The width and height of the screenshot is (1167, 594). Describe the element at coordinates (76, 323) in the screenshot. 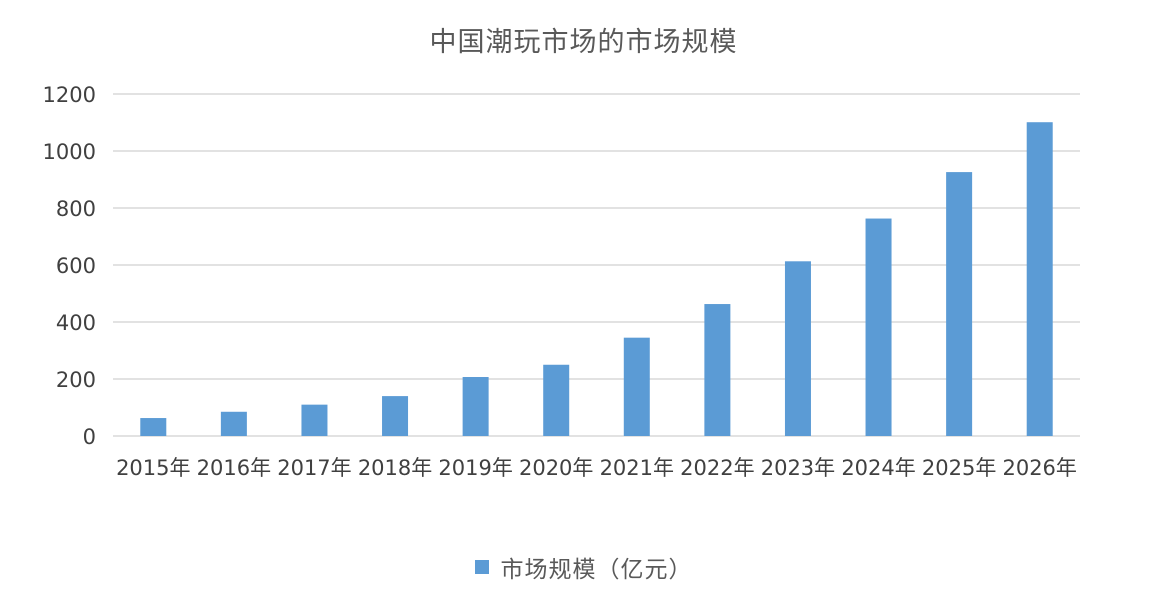

I see `y-tick-label: 400` at that location.